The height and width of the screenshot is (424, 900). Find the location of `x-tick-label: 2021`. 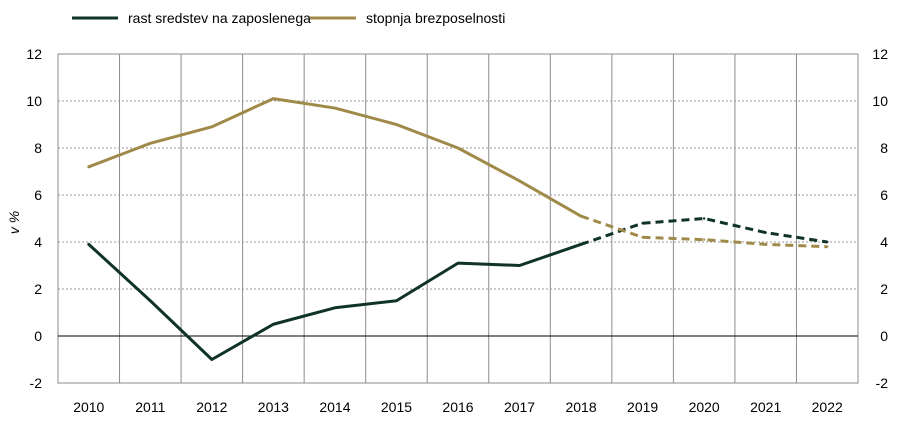

x-tick-label: 2021 is located at coordinates (765, 407).